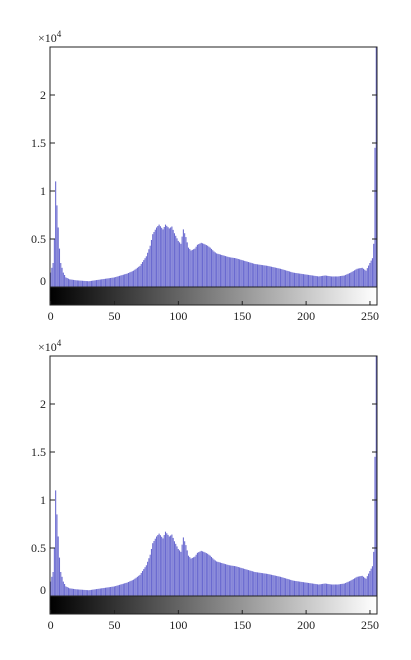  I want to click on x-tick-label: 0, so click(51, 316).